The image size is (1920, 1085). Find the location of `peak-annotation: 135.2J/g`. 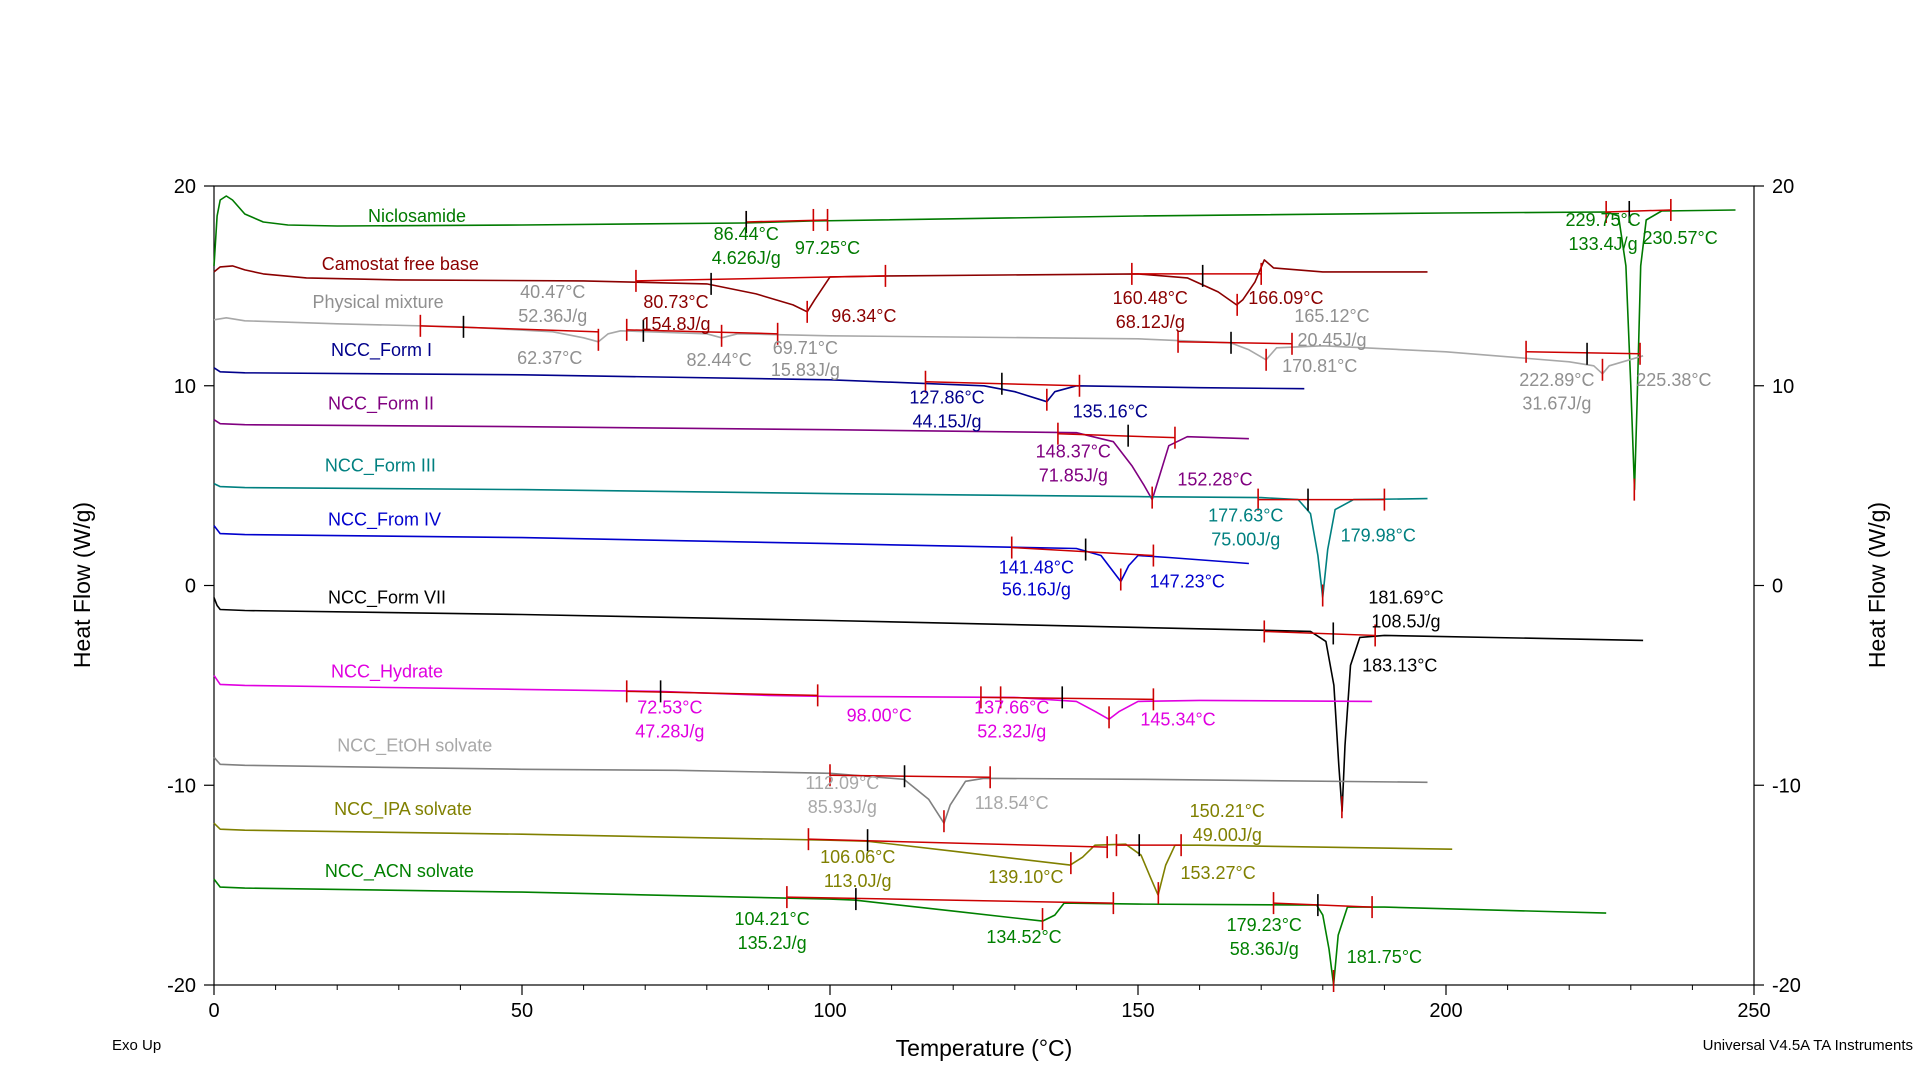

peak-annotation: 135.2J/g is located at coordinates (772, 943).